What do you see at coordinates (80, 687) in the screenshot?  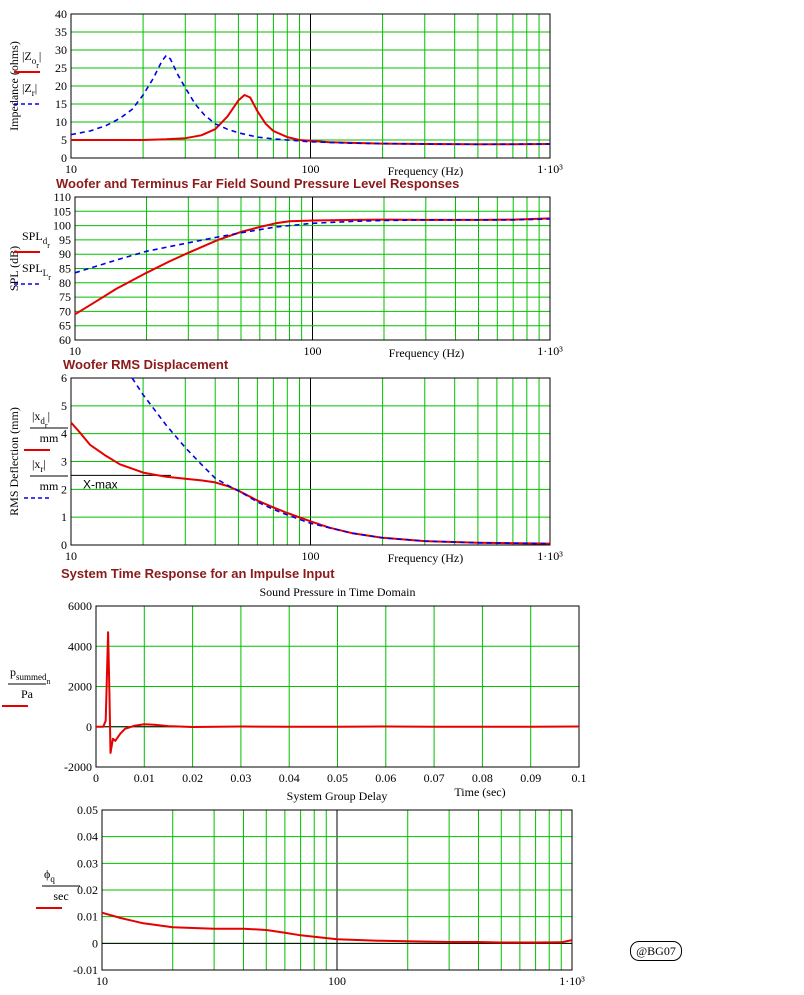 I see `y-tick-label: 2000` at bounding box center [80, 687].